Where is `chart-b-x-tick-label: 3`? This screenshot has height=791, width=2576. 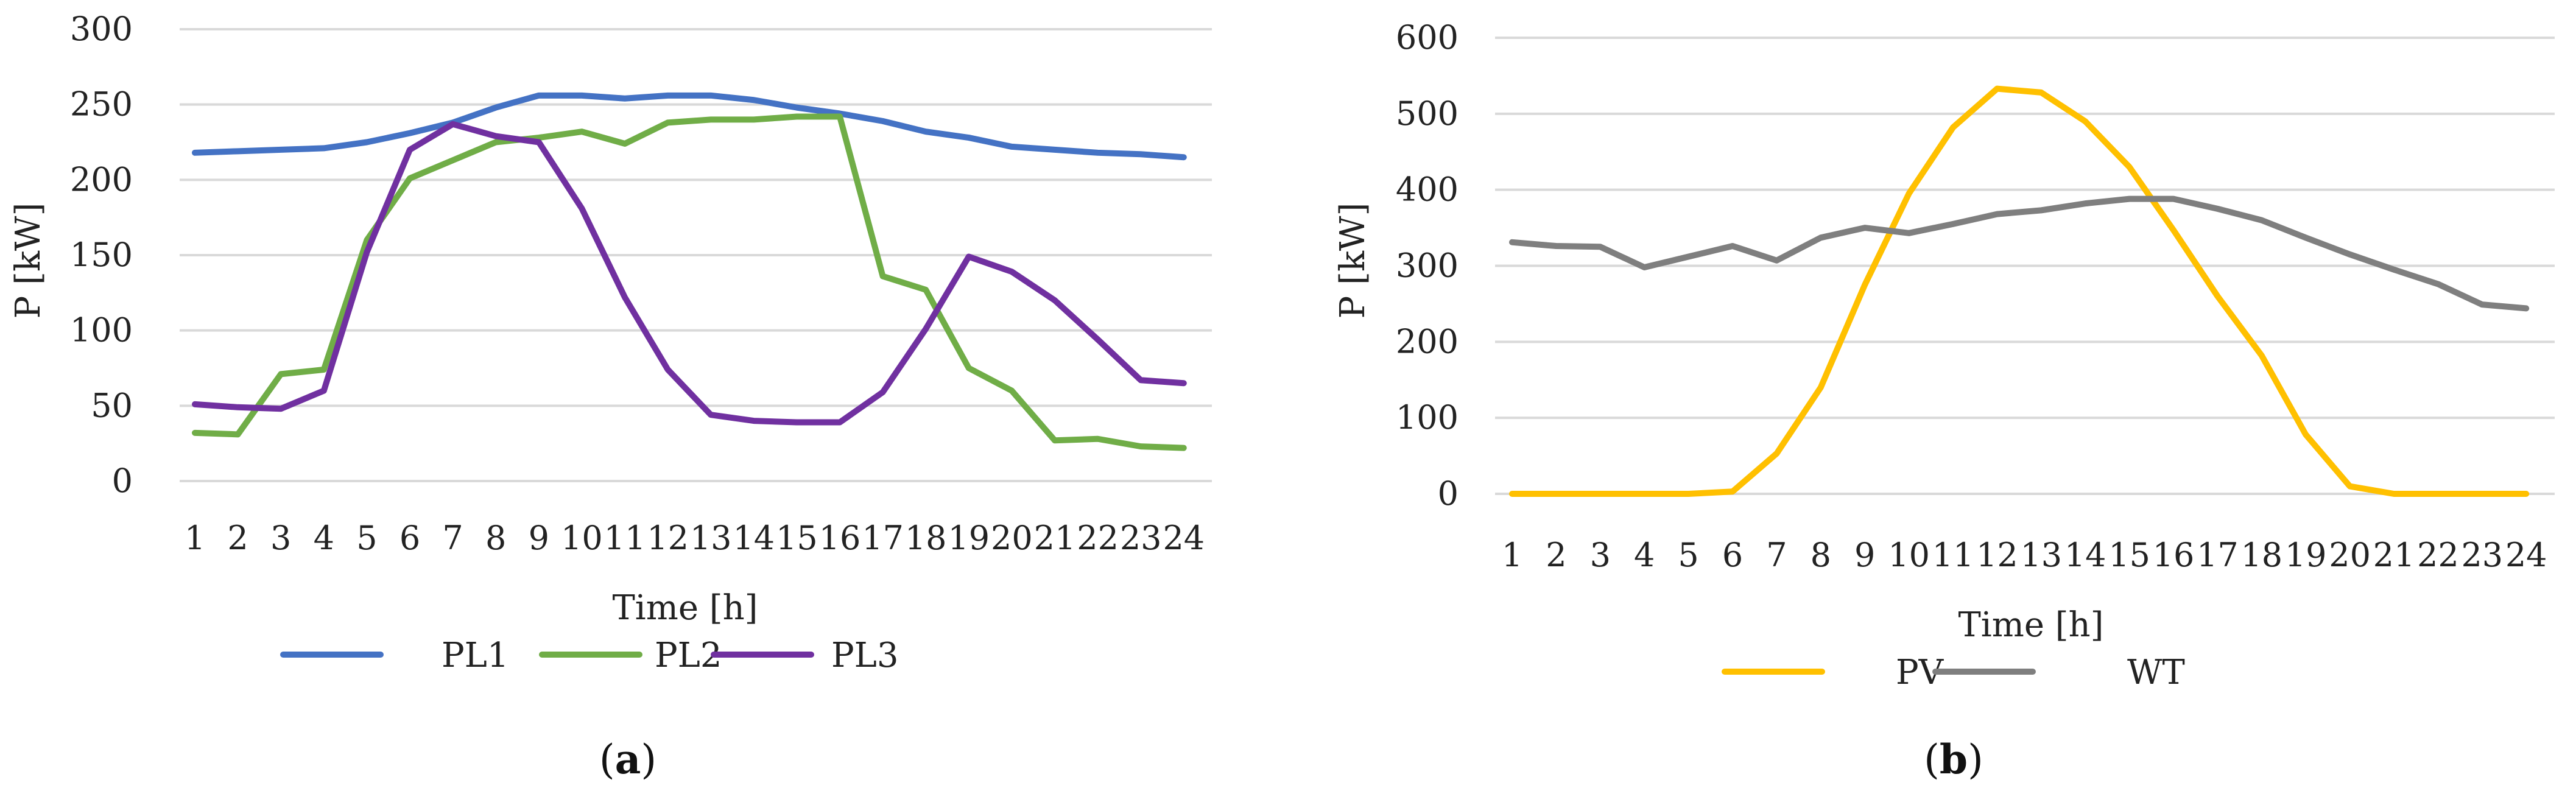
chart-b-x-tick-label: 3 is located at coordinates (1600, 555).